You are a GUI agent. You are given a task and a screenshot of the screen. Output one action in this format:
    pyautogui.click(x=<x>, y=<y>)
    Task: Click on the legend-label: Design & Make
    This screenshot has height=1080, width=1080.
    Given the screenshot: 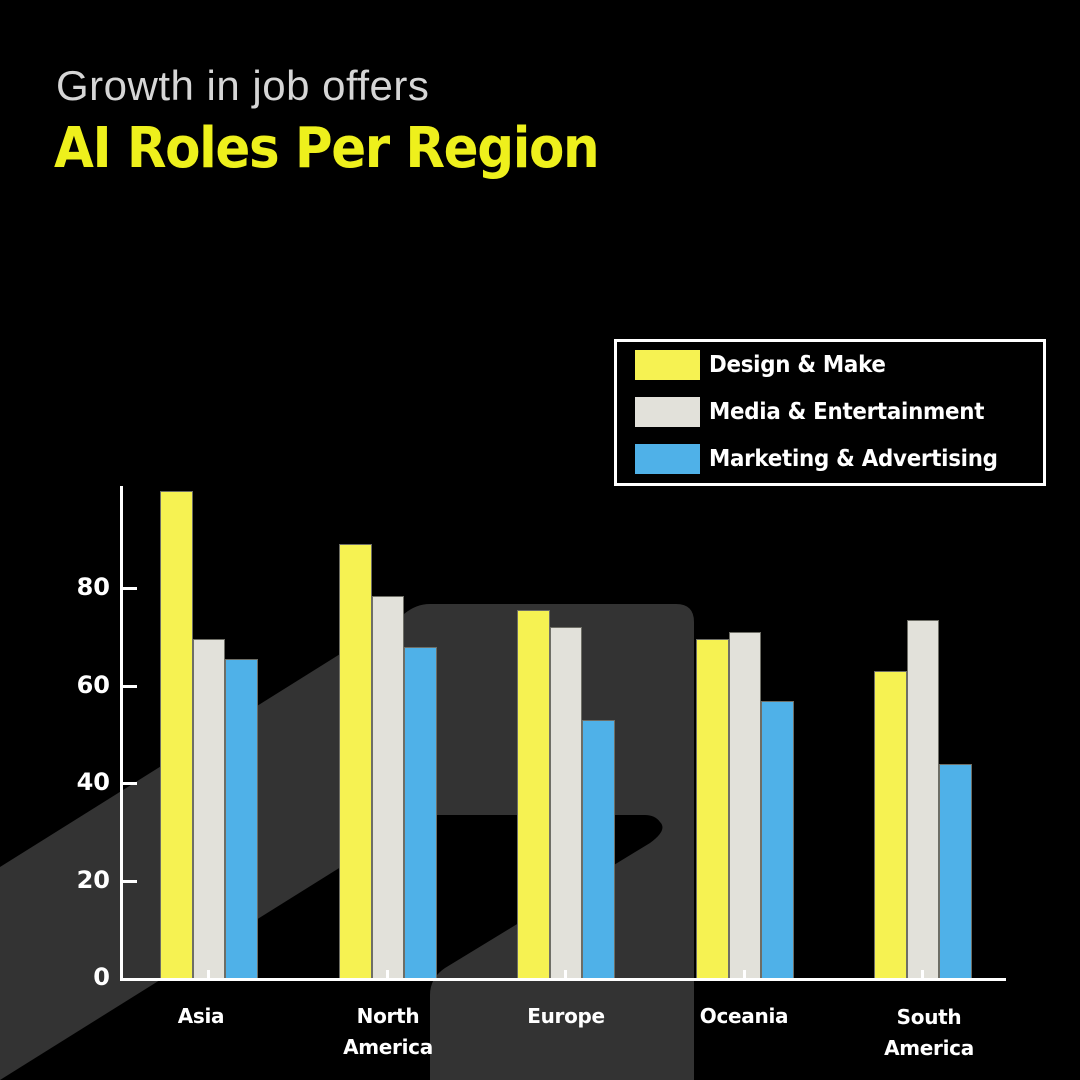 What is the action you would take?
    pyautogui.click(x=797, y=365)
    